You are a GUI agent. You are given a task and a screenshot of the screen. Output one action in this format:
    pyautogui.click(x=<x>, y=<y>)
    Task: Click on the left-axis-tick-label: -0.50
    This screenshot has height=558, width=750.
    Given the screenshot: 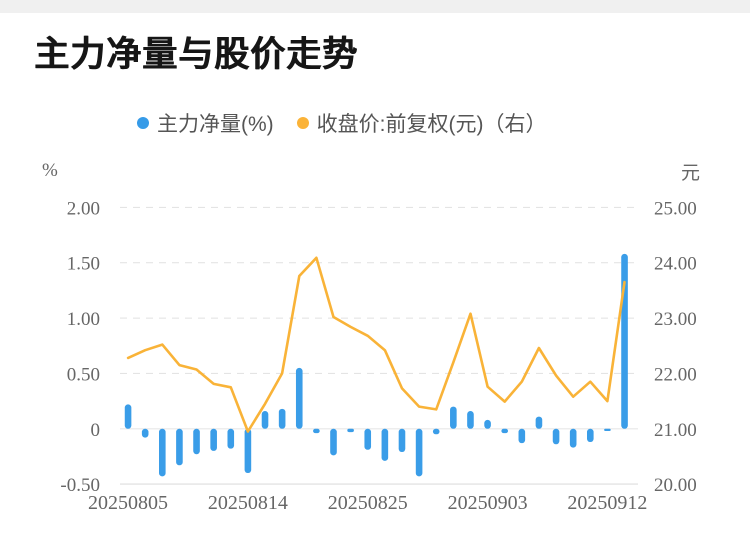 What is the action you would take?
    pyautogui.click(x=80, y=485)
    